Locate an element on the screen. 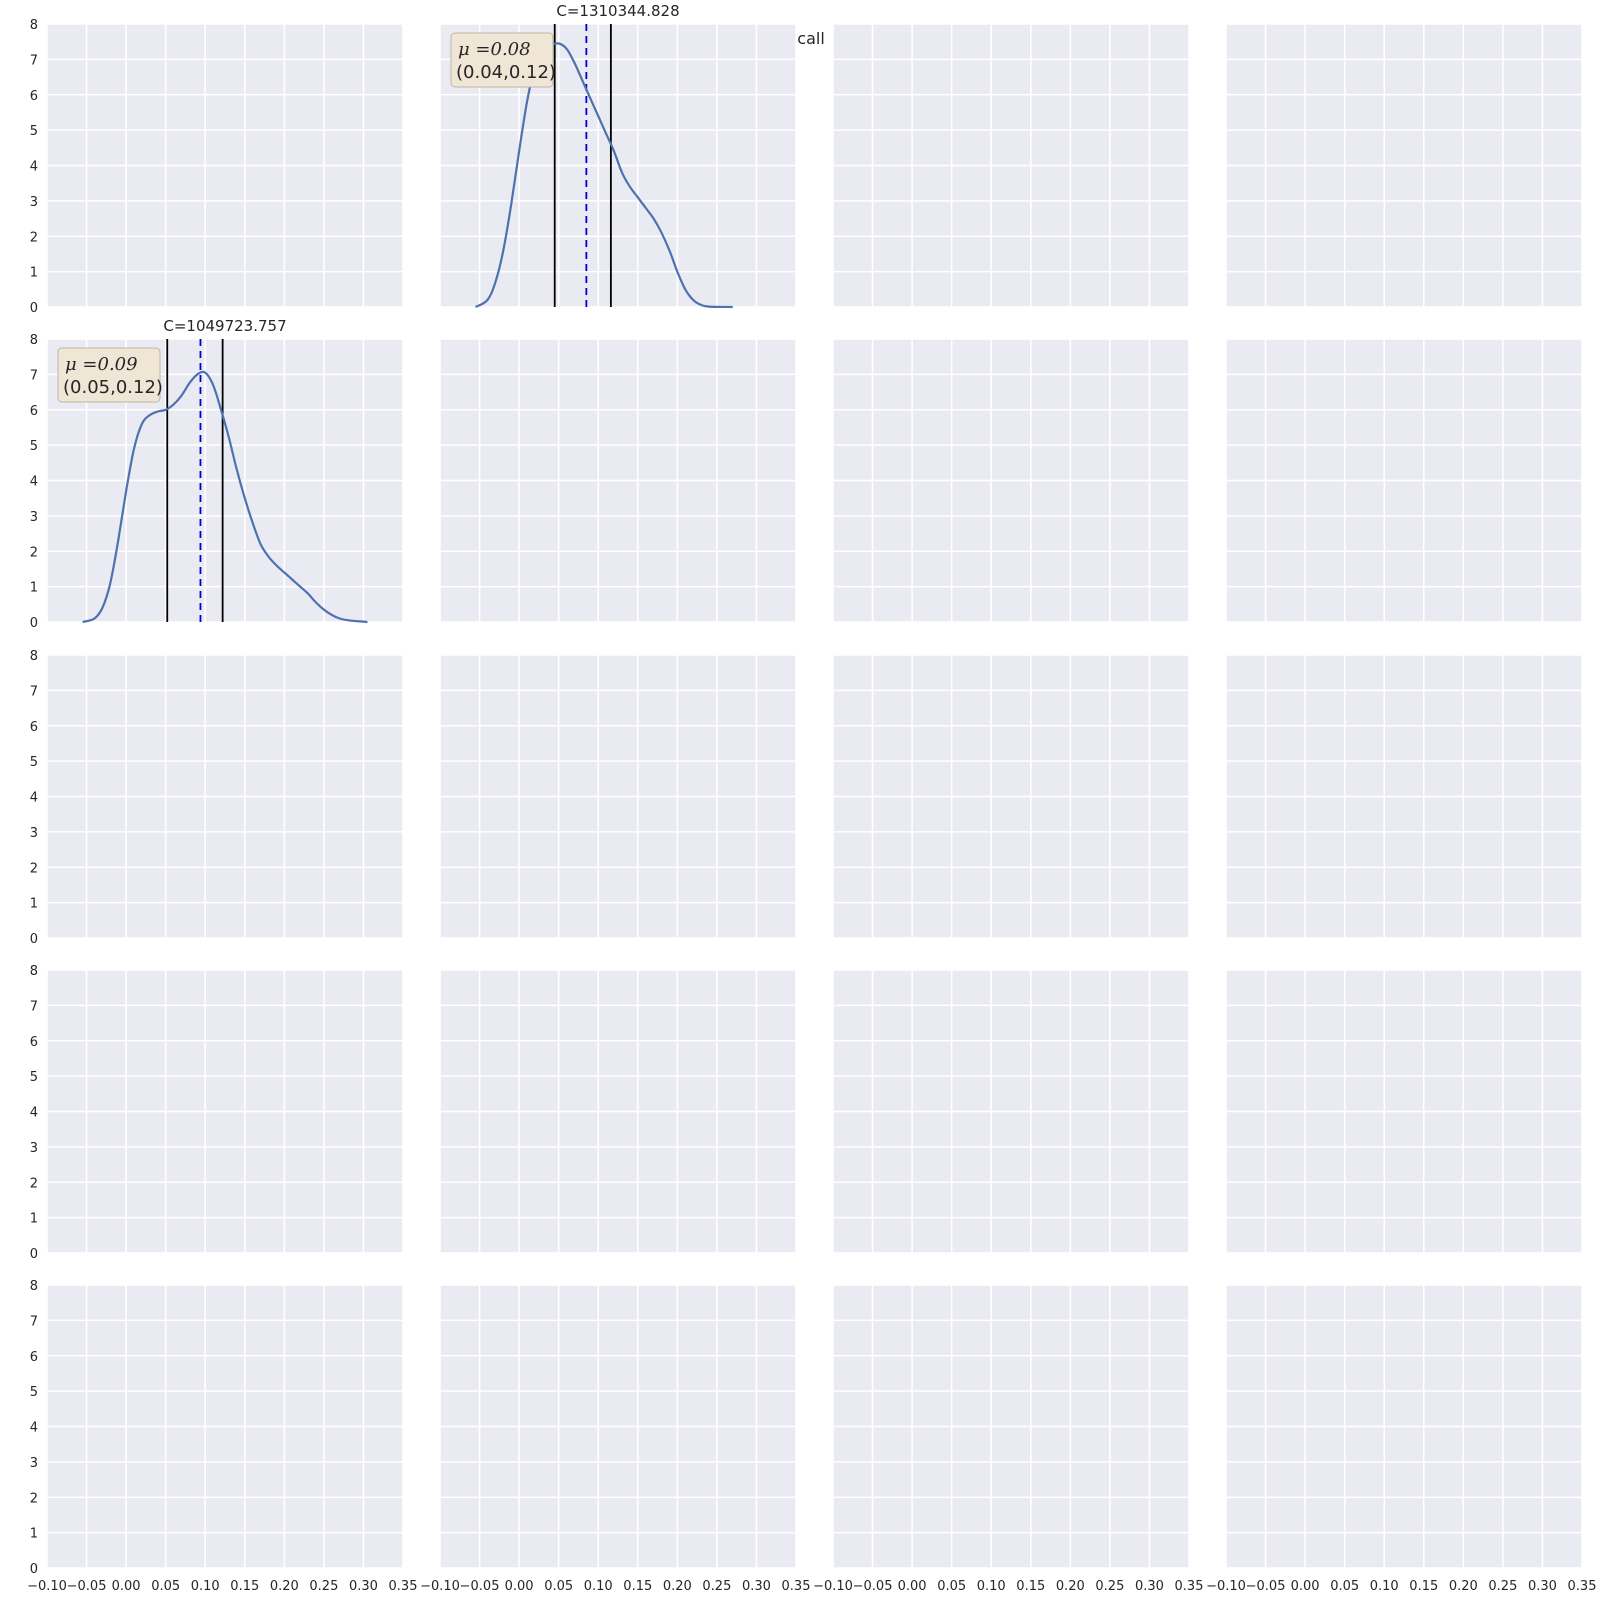  subplot-r2-c2 is located at coordinates (1011, 796).